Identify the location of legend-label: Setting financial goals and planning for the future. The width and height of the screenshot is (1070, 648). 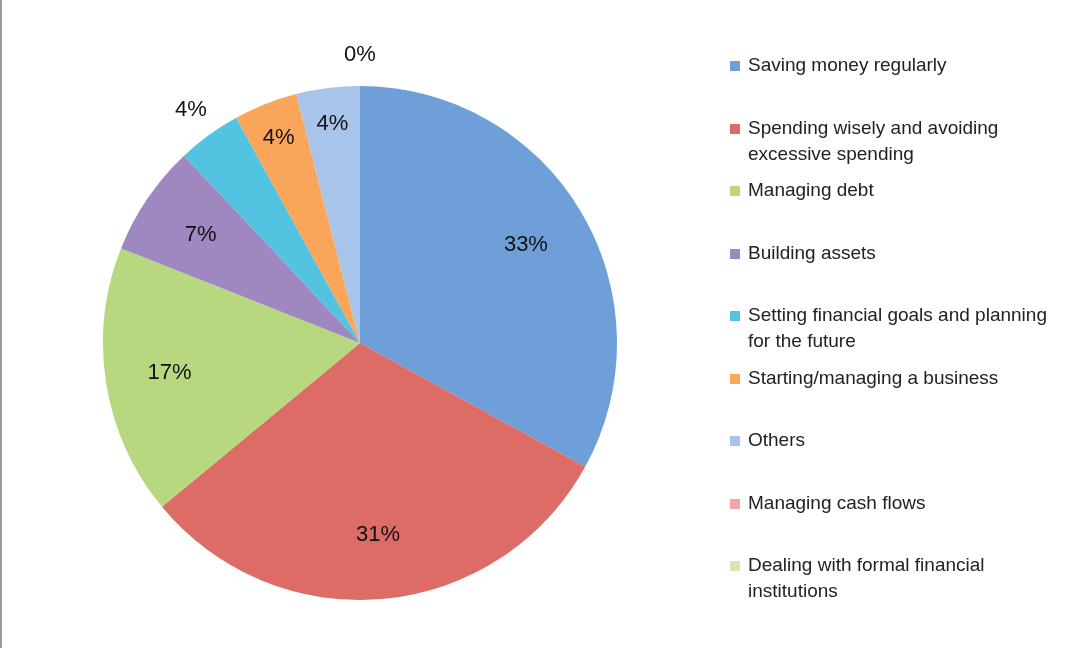
(898, 328).